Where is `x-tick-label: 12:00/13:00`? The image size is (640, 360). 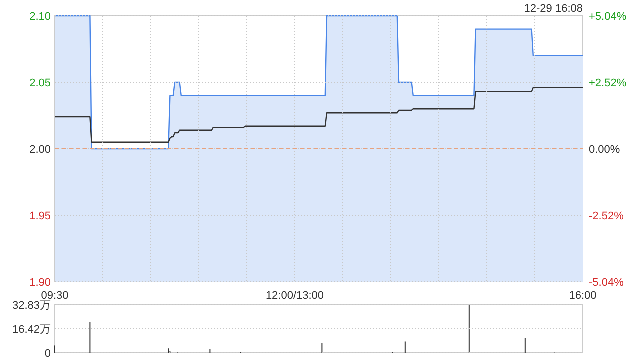 x-tick-label: 12:00/13:00 is located at coordinates (295, 296).